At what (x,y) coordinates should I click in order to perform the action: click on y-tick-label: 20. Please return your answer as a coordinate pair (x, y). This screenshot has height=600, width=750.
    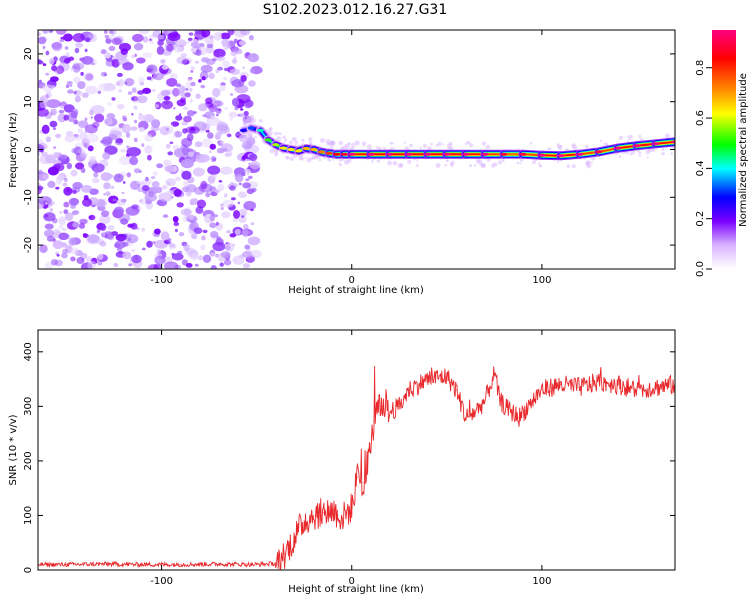
    Looking at the image, I should click on (28, 54).